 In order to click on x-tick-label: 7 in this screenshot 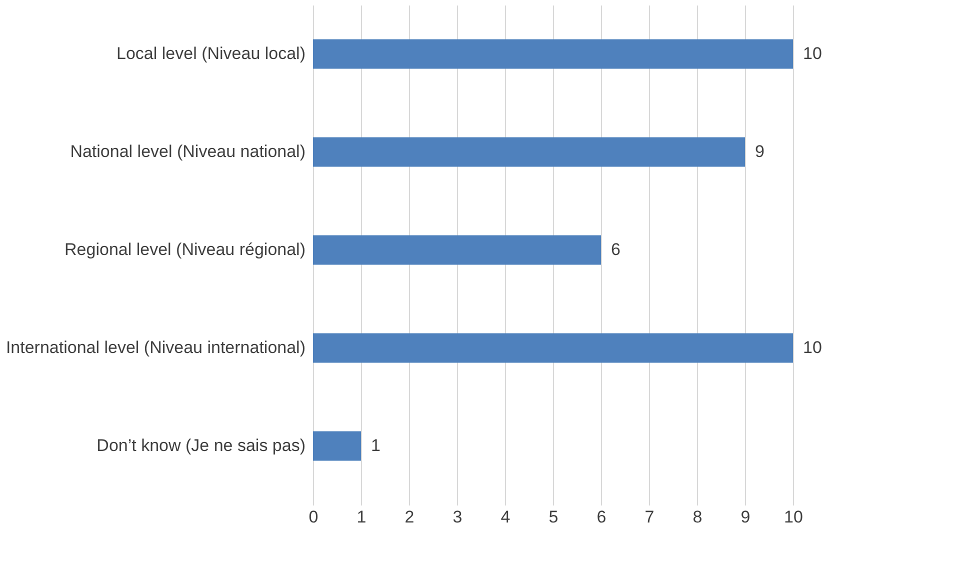, I will do `click(649, 517)`.